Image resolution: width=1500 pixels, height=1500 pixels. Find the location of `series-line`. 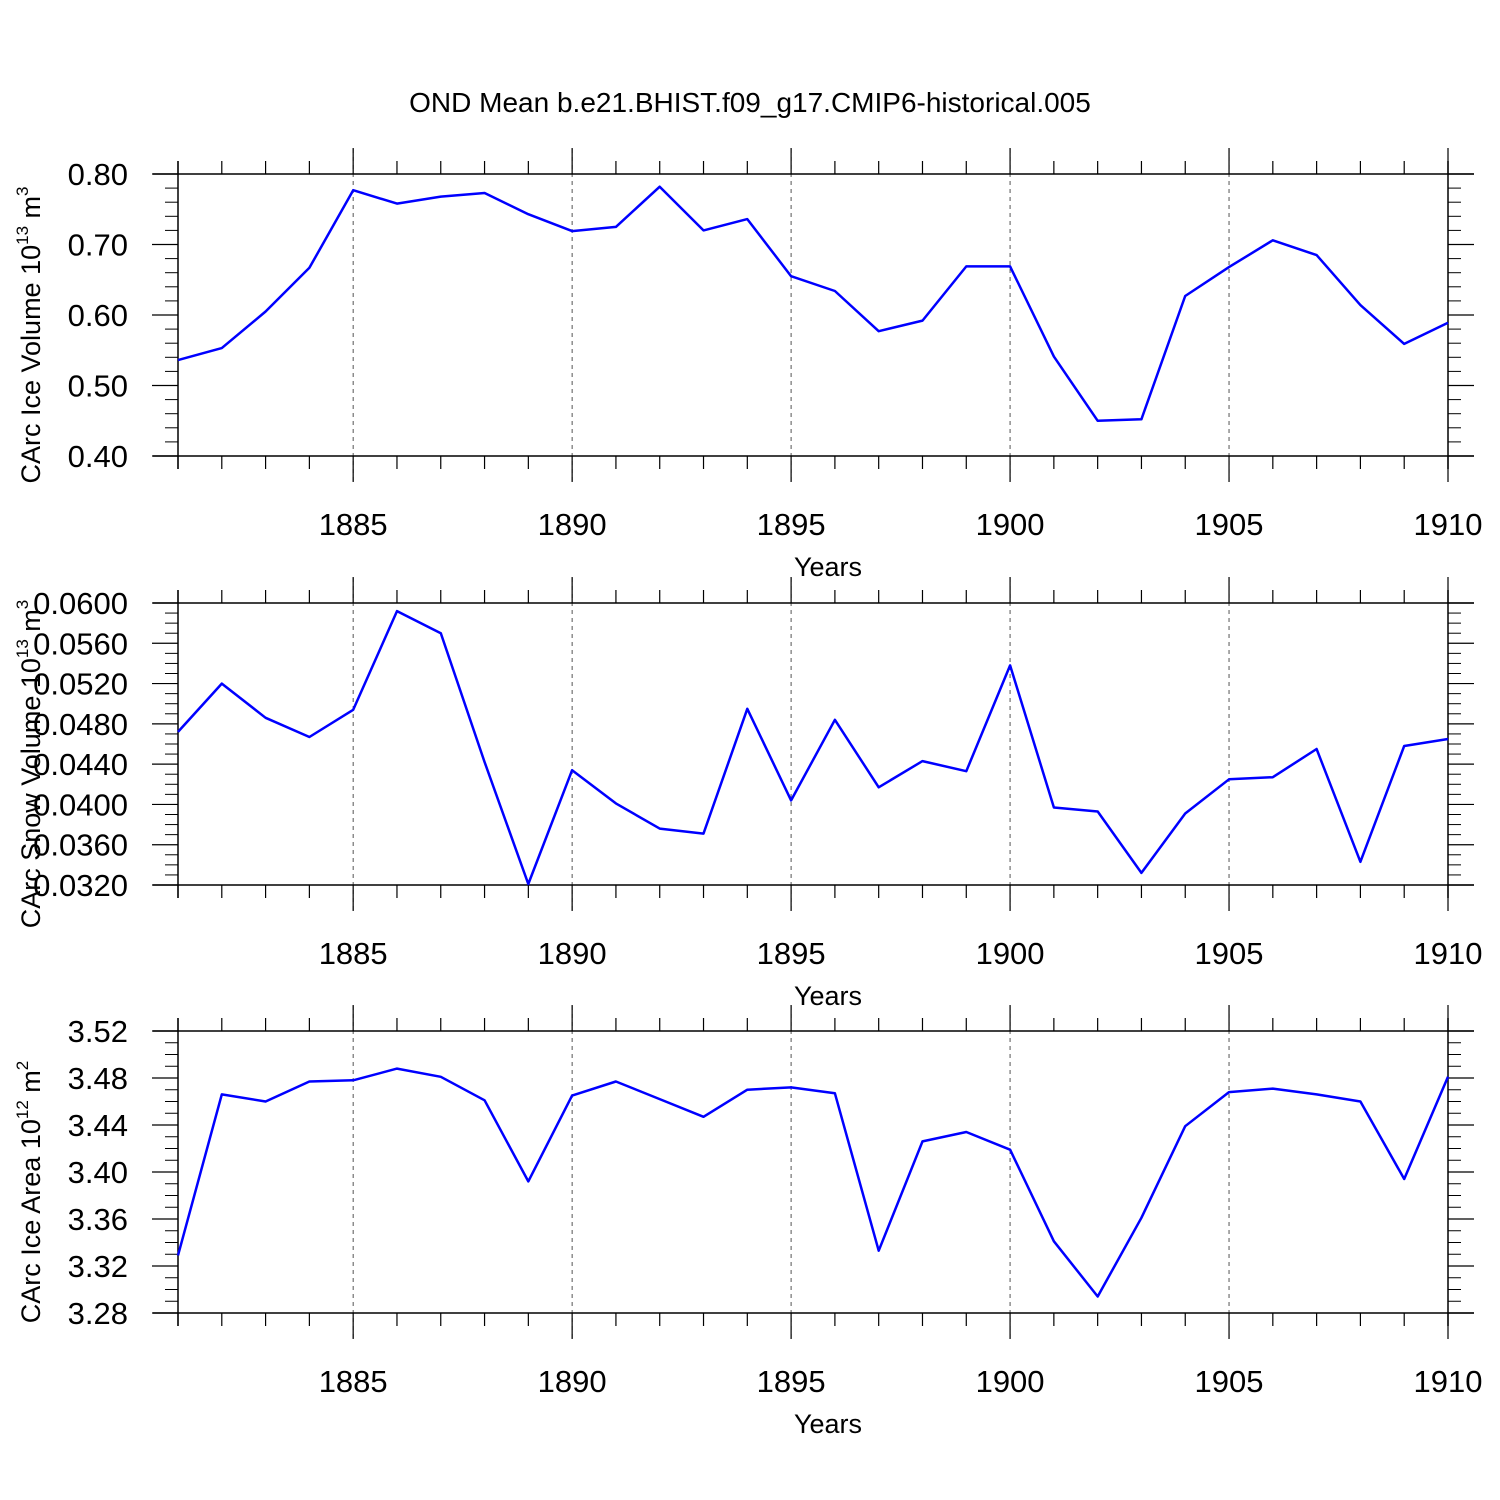

series-line is located at coordinates (813, 1182).